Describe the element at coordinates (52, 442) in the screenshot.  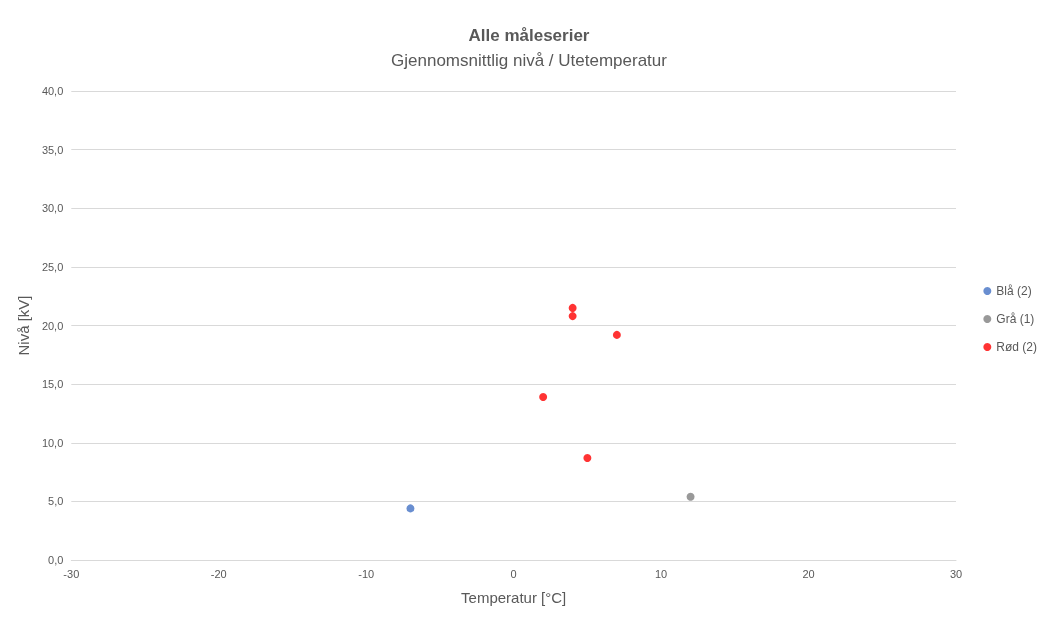
I see `y-tick-label: 10,0` at that location.